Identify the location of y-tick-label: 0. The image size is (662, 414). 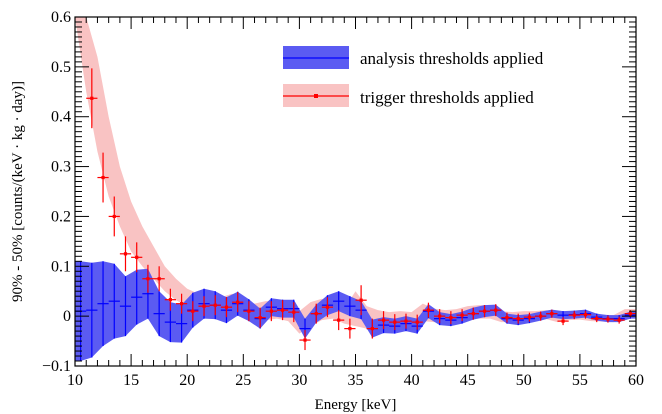
(67, 316).